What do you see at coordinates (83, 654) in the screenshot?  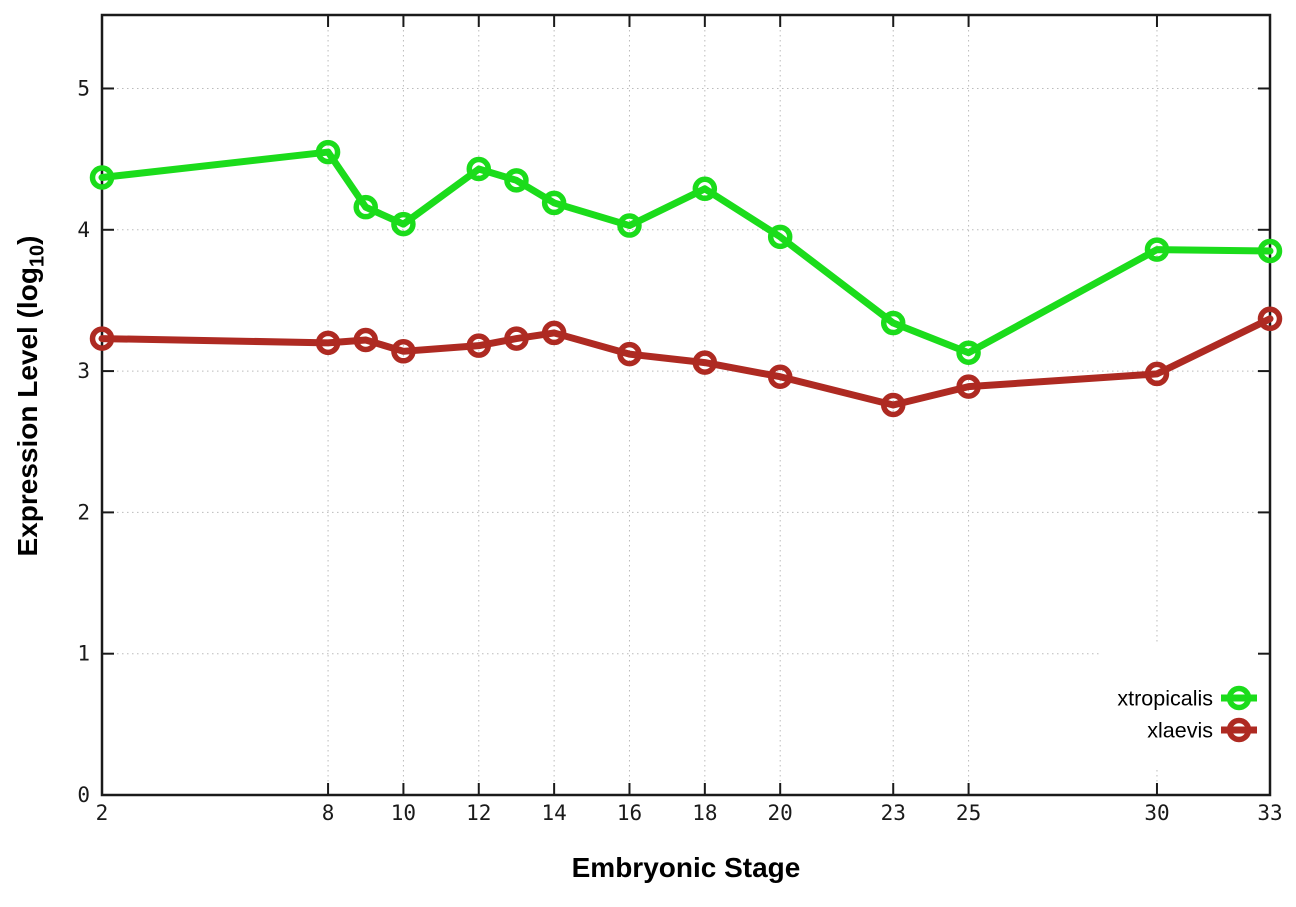 I see `y-tick-label: 1` at bounding box center [83, 654].